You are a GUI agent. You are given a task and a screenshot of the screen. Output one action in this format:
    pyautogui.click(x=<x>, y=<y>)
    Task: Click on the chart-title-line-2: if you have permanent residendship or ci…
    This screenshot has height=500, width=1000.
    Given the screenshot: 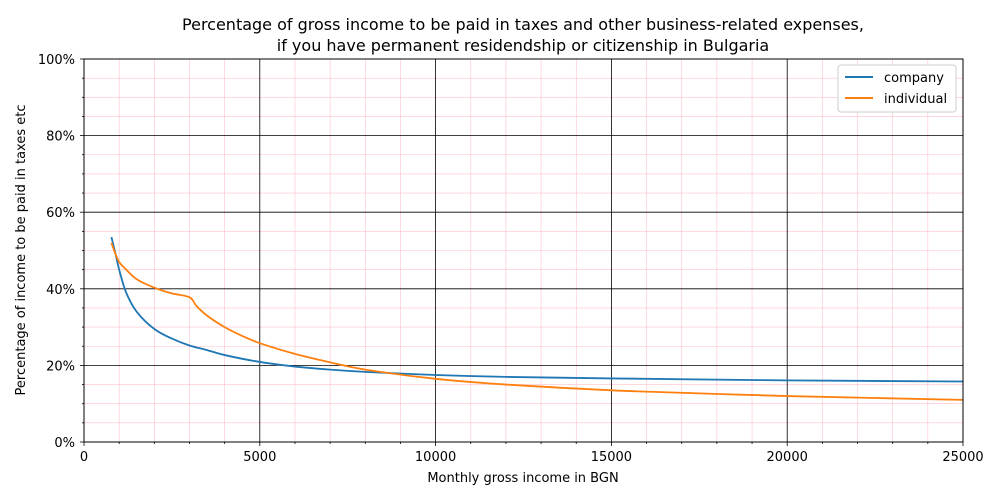 What is the action you would take?
    pyautogui.click(x=523, y=45)
    